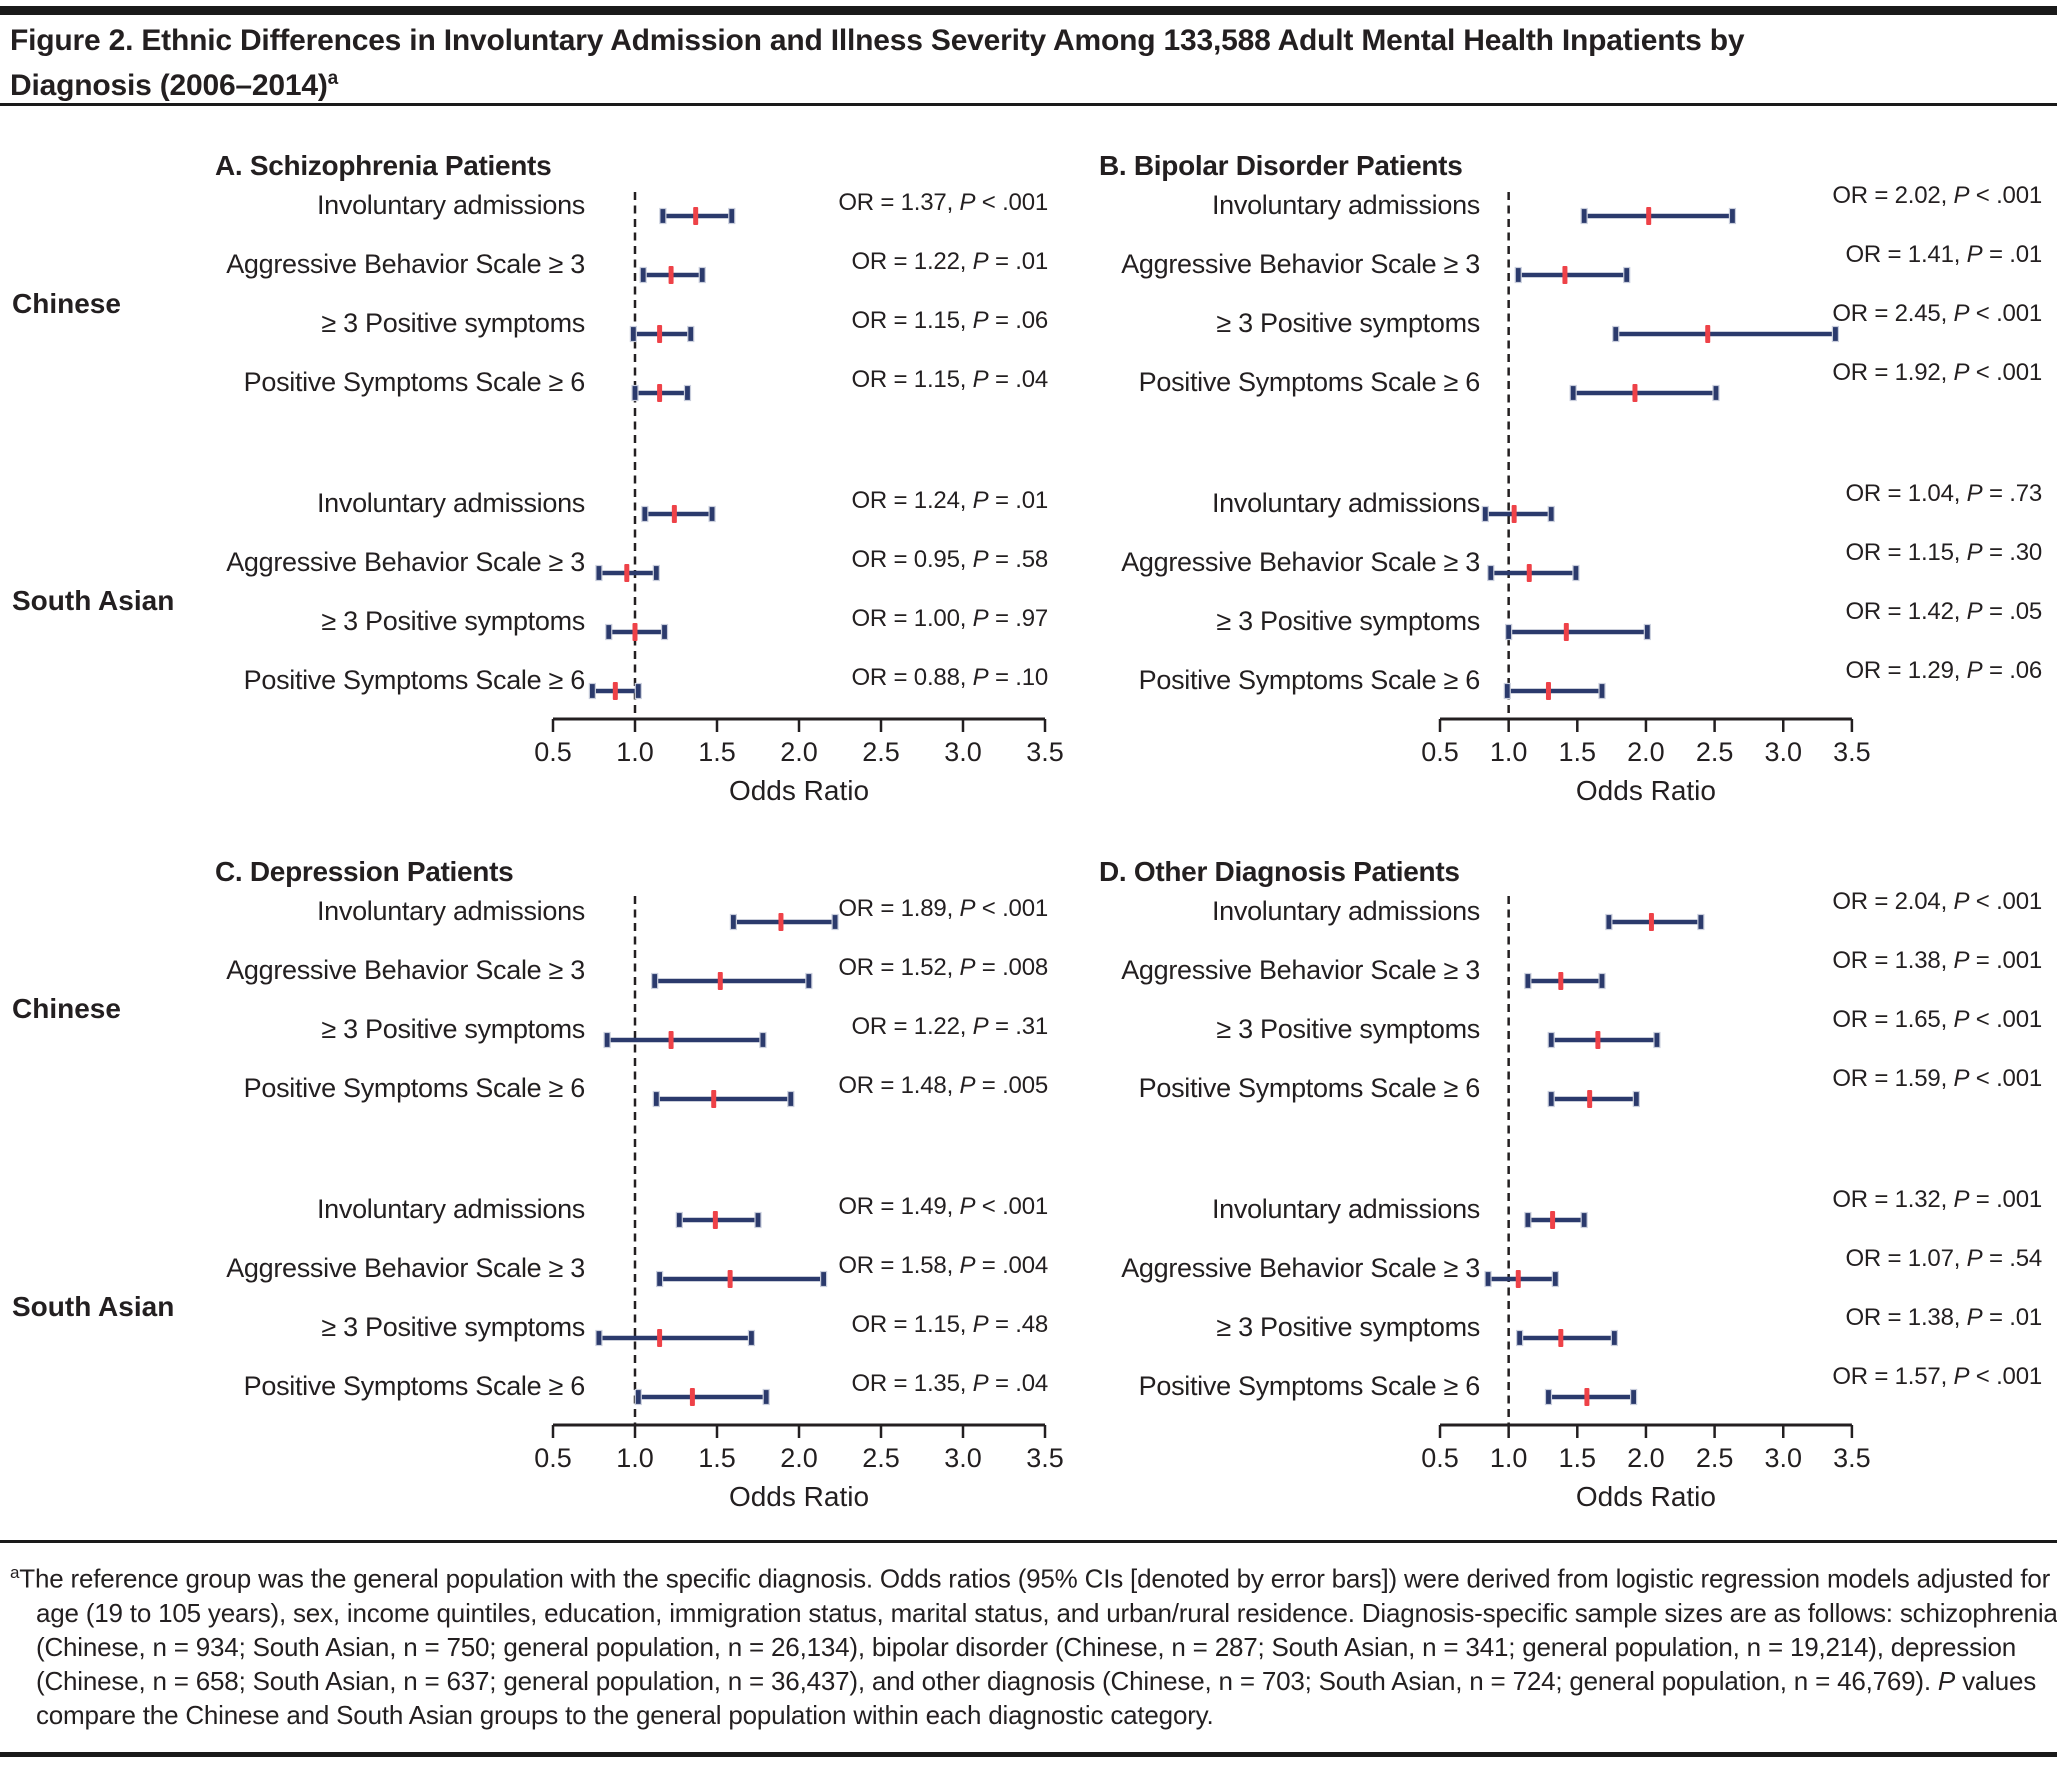  I want to click on footnote-marker: a, so click(333, 78).